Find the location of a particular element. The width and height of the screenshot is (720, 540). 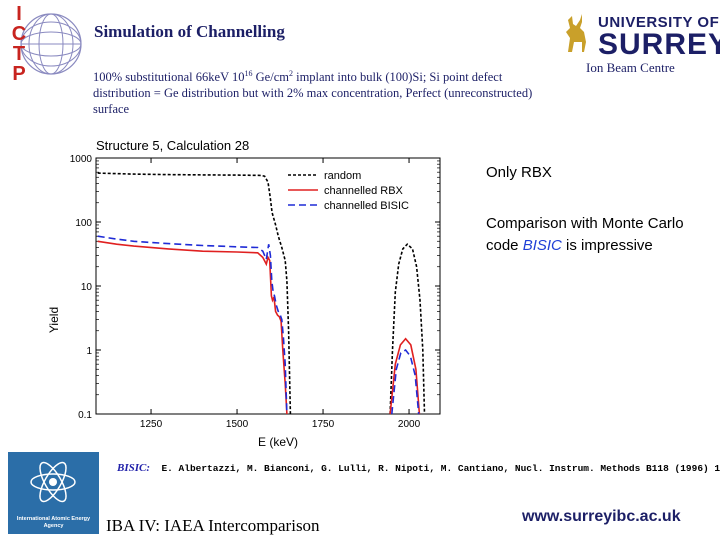

x-tick-label: 1250 is located at coordinates (151, 424).